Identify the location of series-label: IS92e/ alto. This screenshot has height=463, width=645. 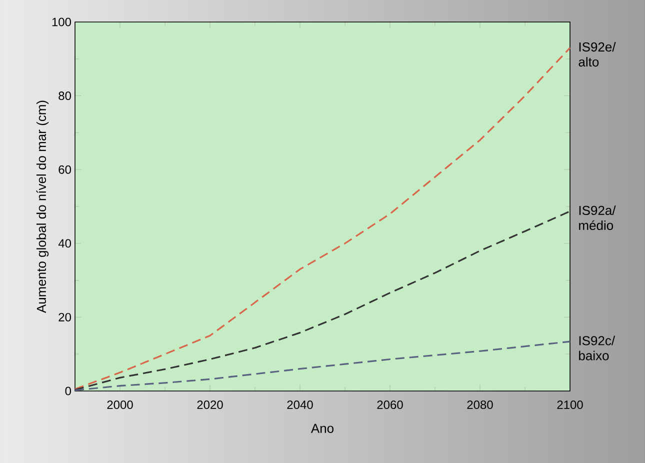
(597, 54).